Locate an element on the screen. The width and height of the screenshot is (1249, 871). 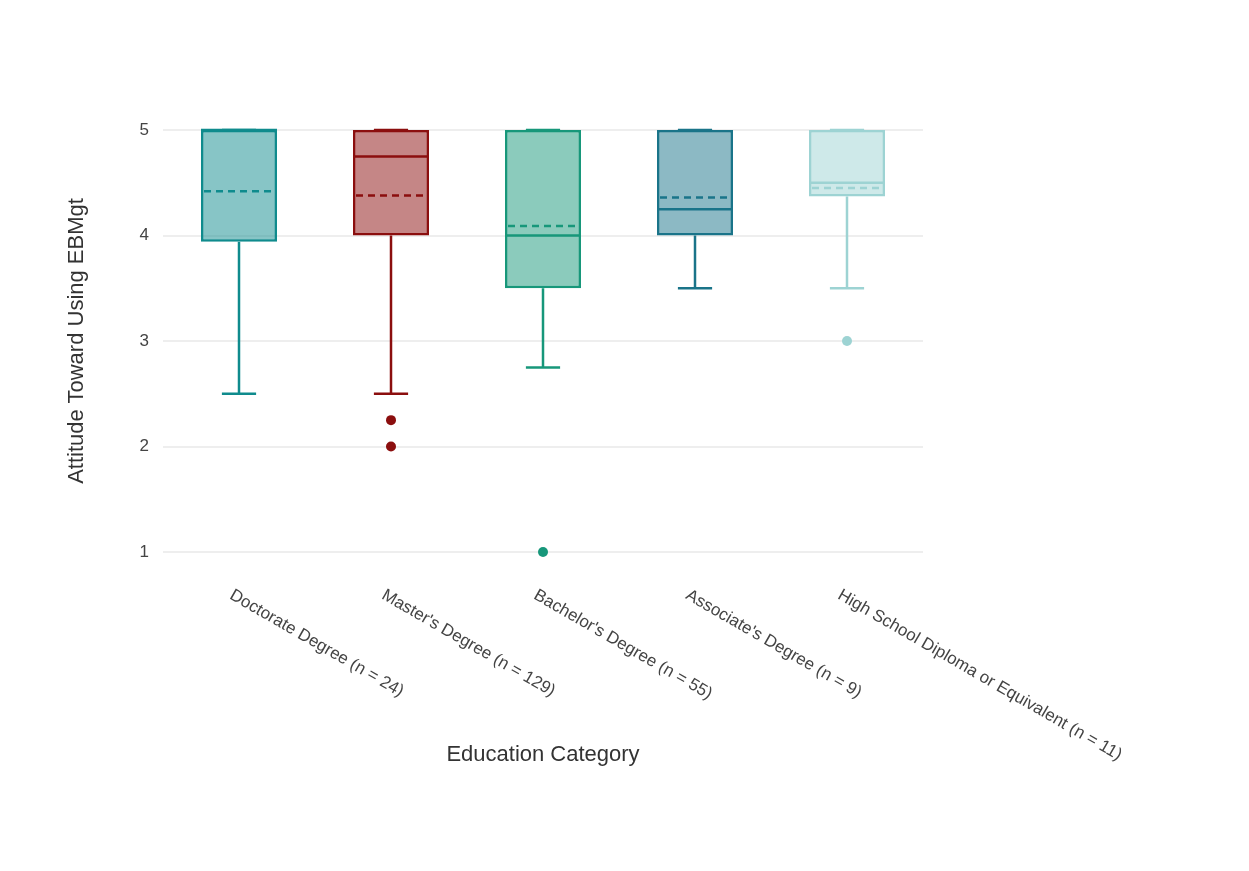
y-tick-label: 3 is located at coordinates (144, 340).